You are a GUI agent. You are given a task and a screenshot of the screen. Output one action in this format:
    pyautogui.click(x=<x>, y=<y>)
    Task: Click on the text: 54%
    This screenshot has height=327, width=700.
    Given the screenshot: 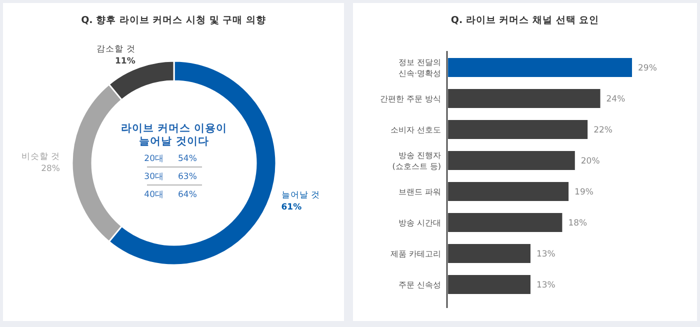 What is the action you would take?
    pyautogui.click(x=187, y=159)
    